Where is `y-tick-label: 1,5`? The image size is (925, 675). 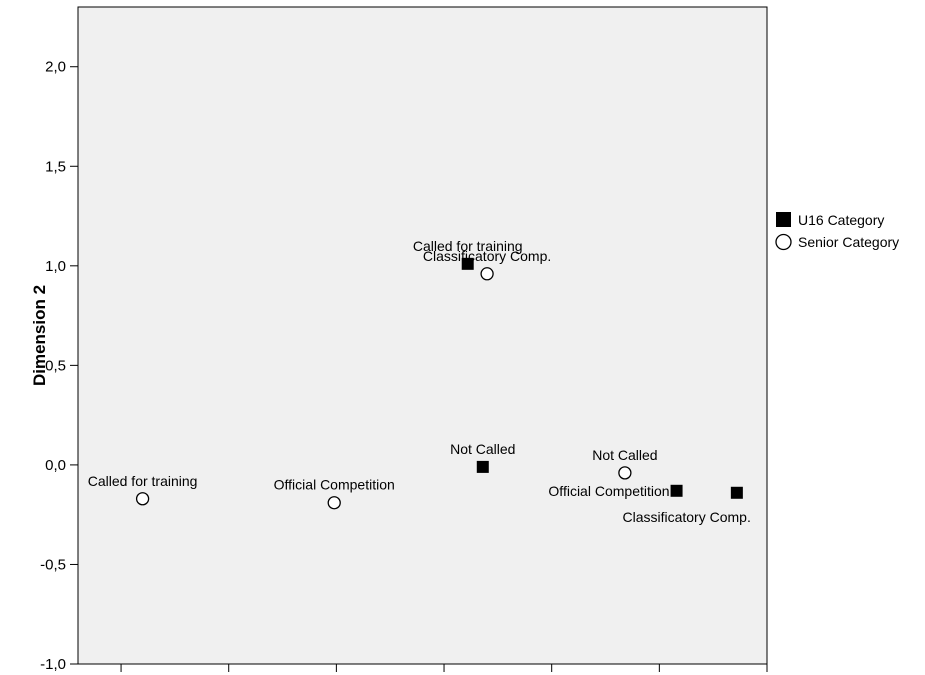
y-tick-label: 1,5 is located at coordinates (55, 166).